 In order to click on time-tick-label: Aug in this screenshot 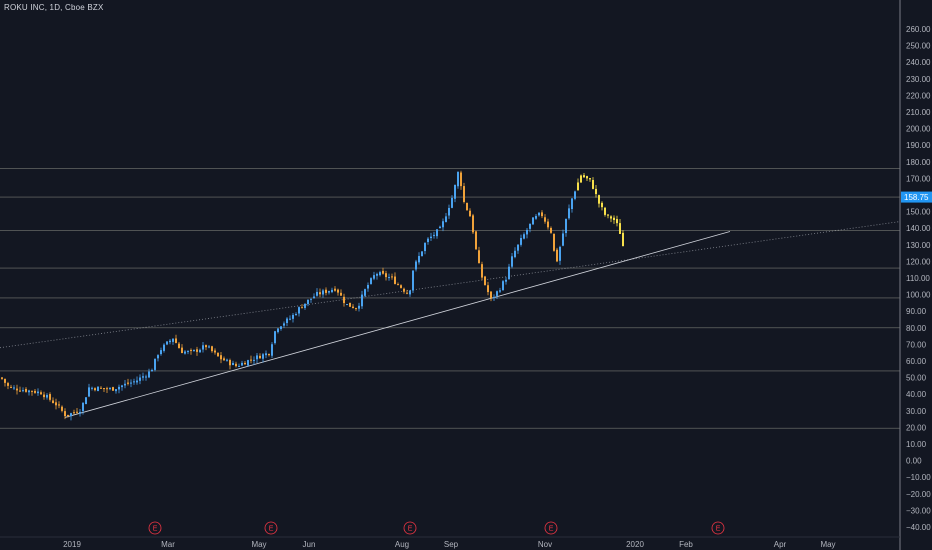, I will do `click(402, 544)`.